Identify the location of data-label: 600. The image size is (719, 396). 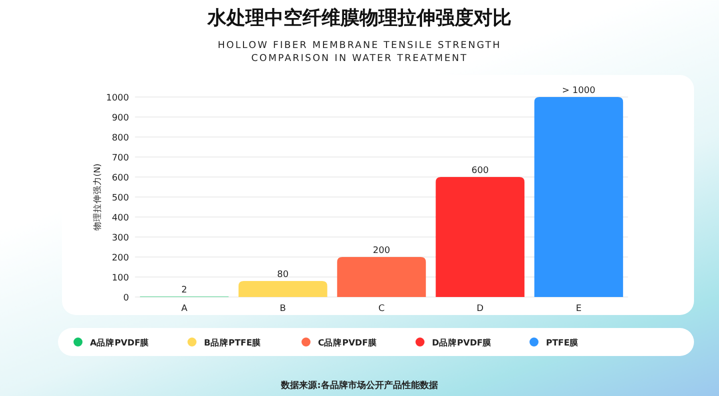
(480, 171).